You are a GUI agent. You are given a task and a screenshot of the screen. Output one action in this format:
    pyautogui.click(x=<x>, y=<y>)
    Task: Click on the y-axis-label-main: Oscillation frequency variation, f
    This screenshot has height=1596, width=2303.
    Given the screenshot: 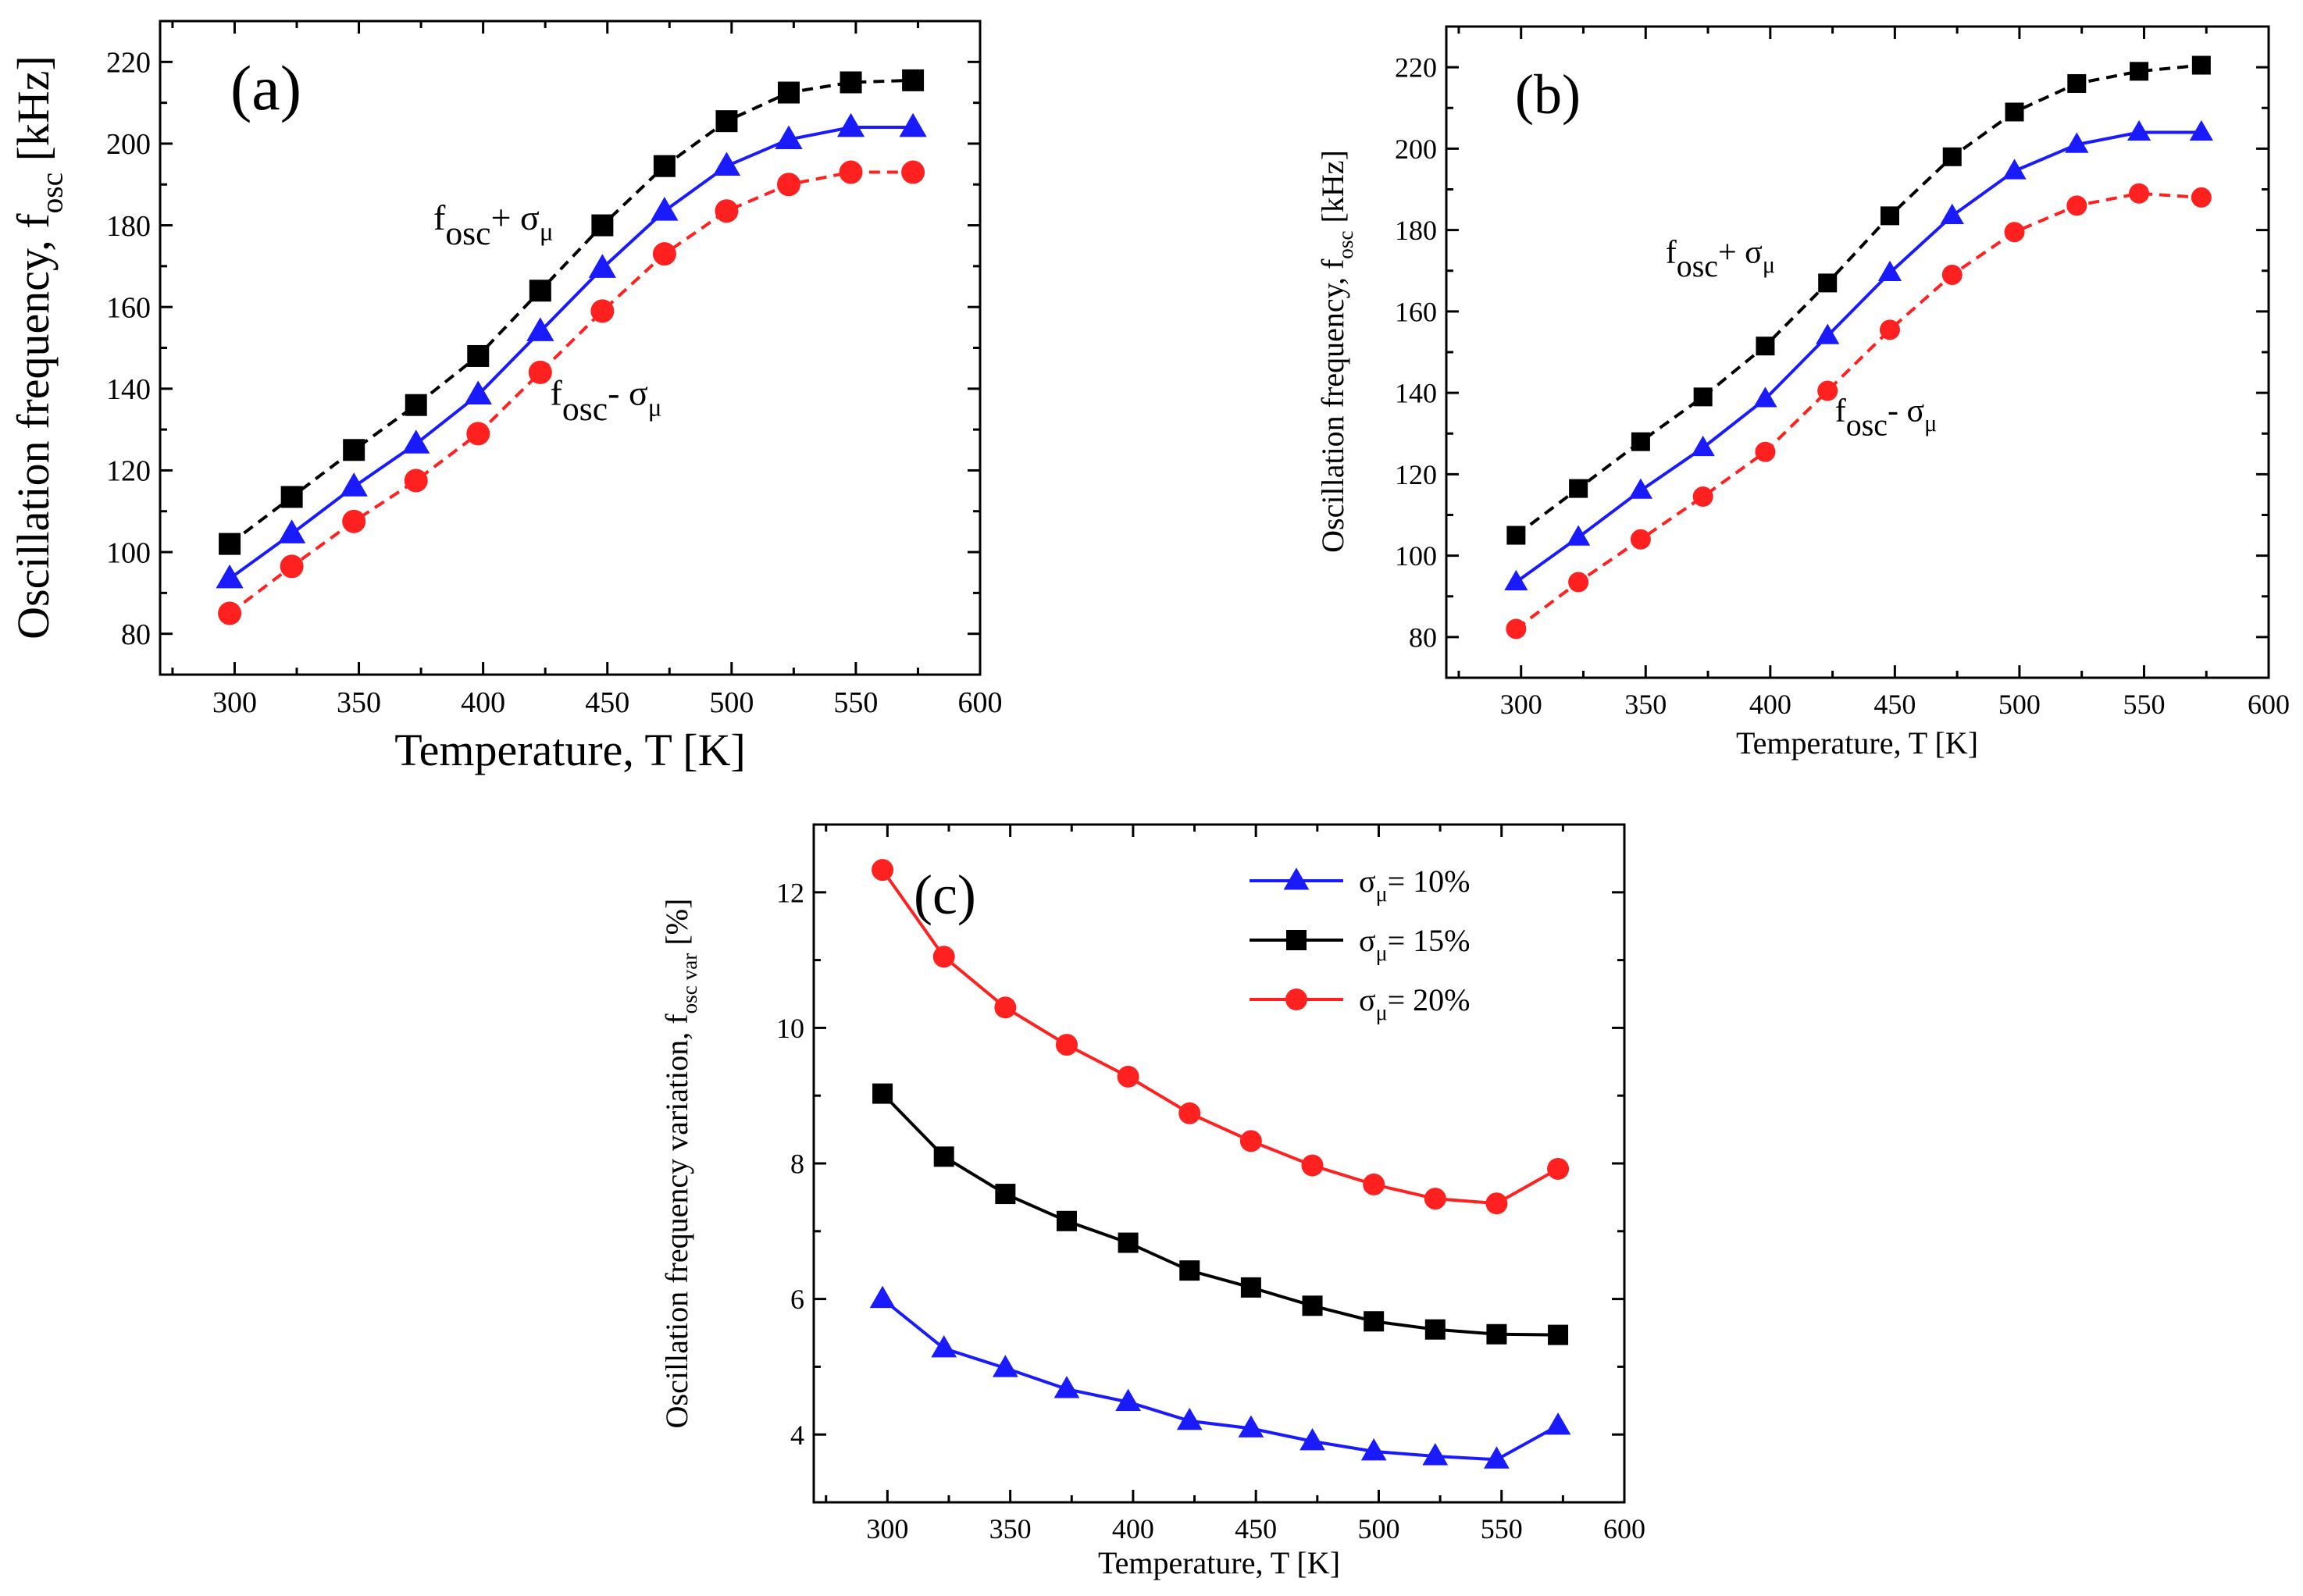 What is the action you would take?
    pyautogui.click(x=676, y=1221)
    